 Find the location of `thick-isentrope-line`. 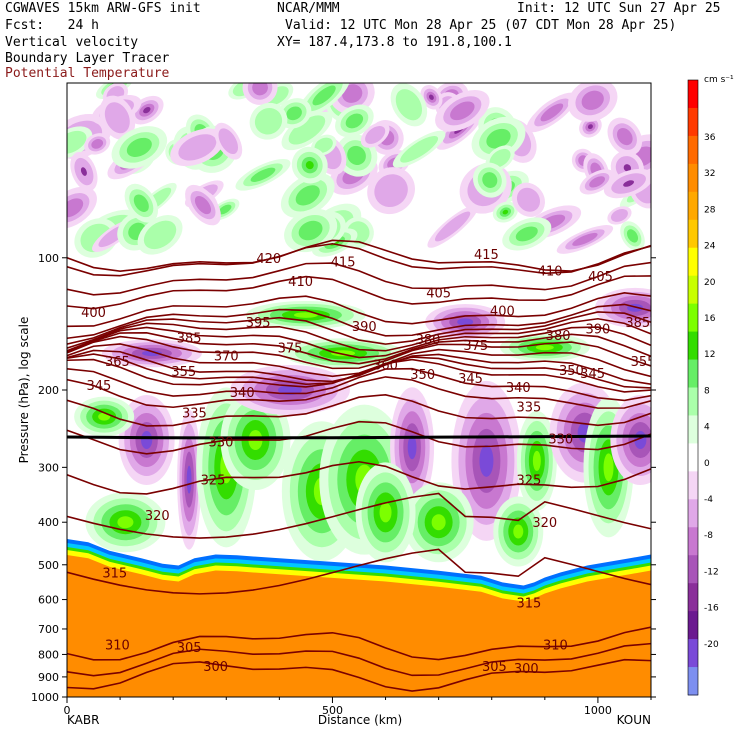

thick-isentrope-line is located at coordinates (359, 437).